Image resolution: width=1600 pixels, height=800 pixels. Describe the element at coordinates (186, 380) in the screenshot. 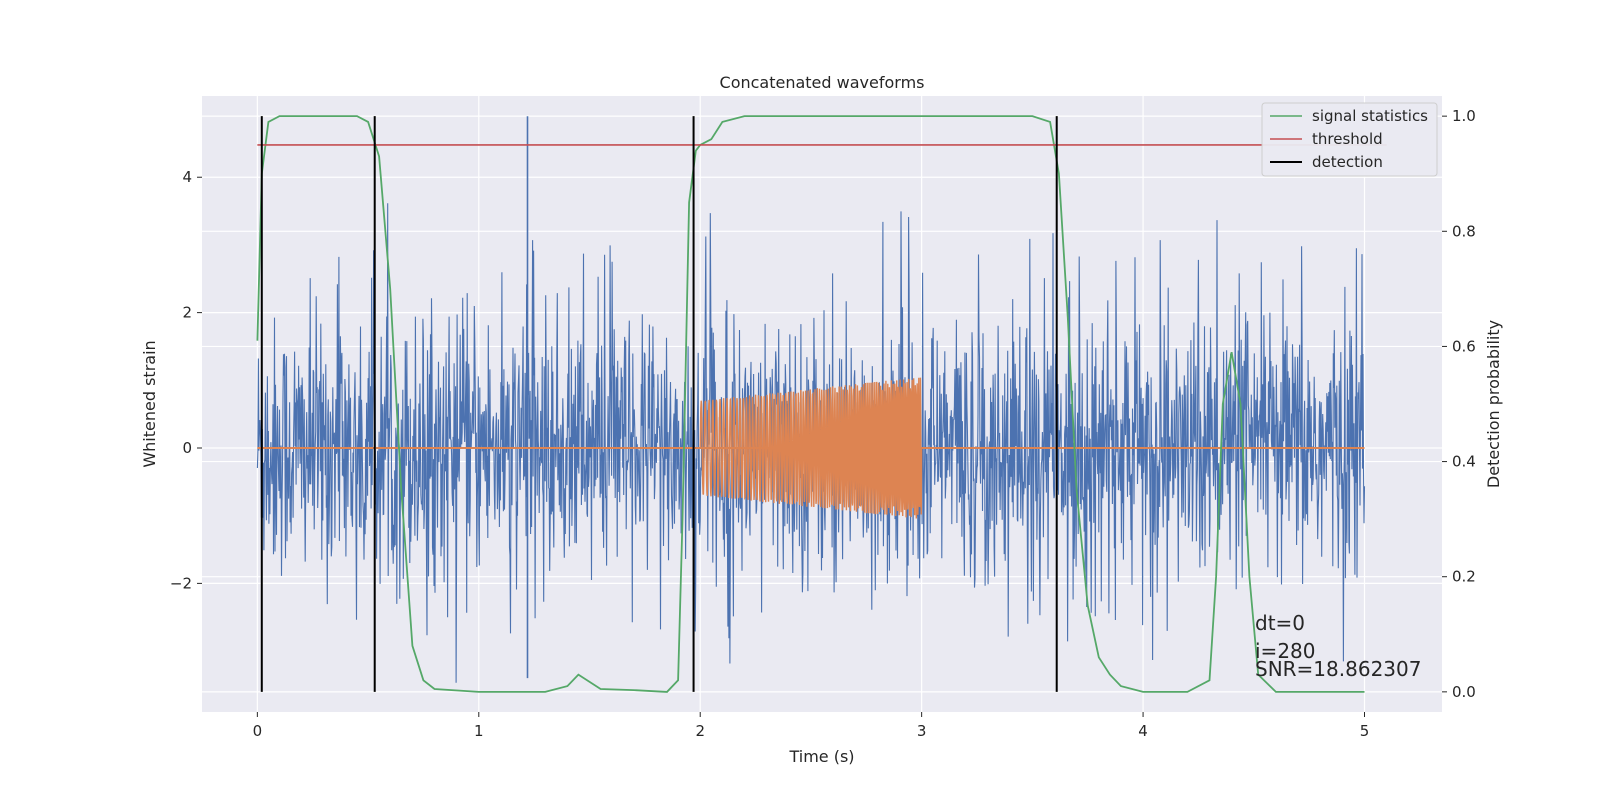

I see `y-ticks: −2 0 2 4` at that location.